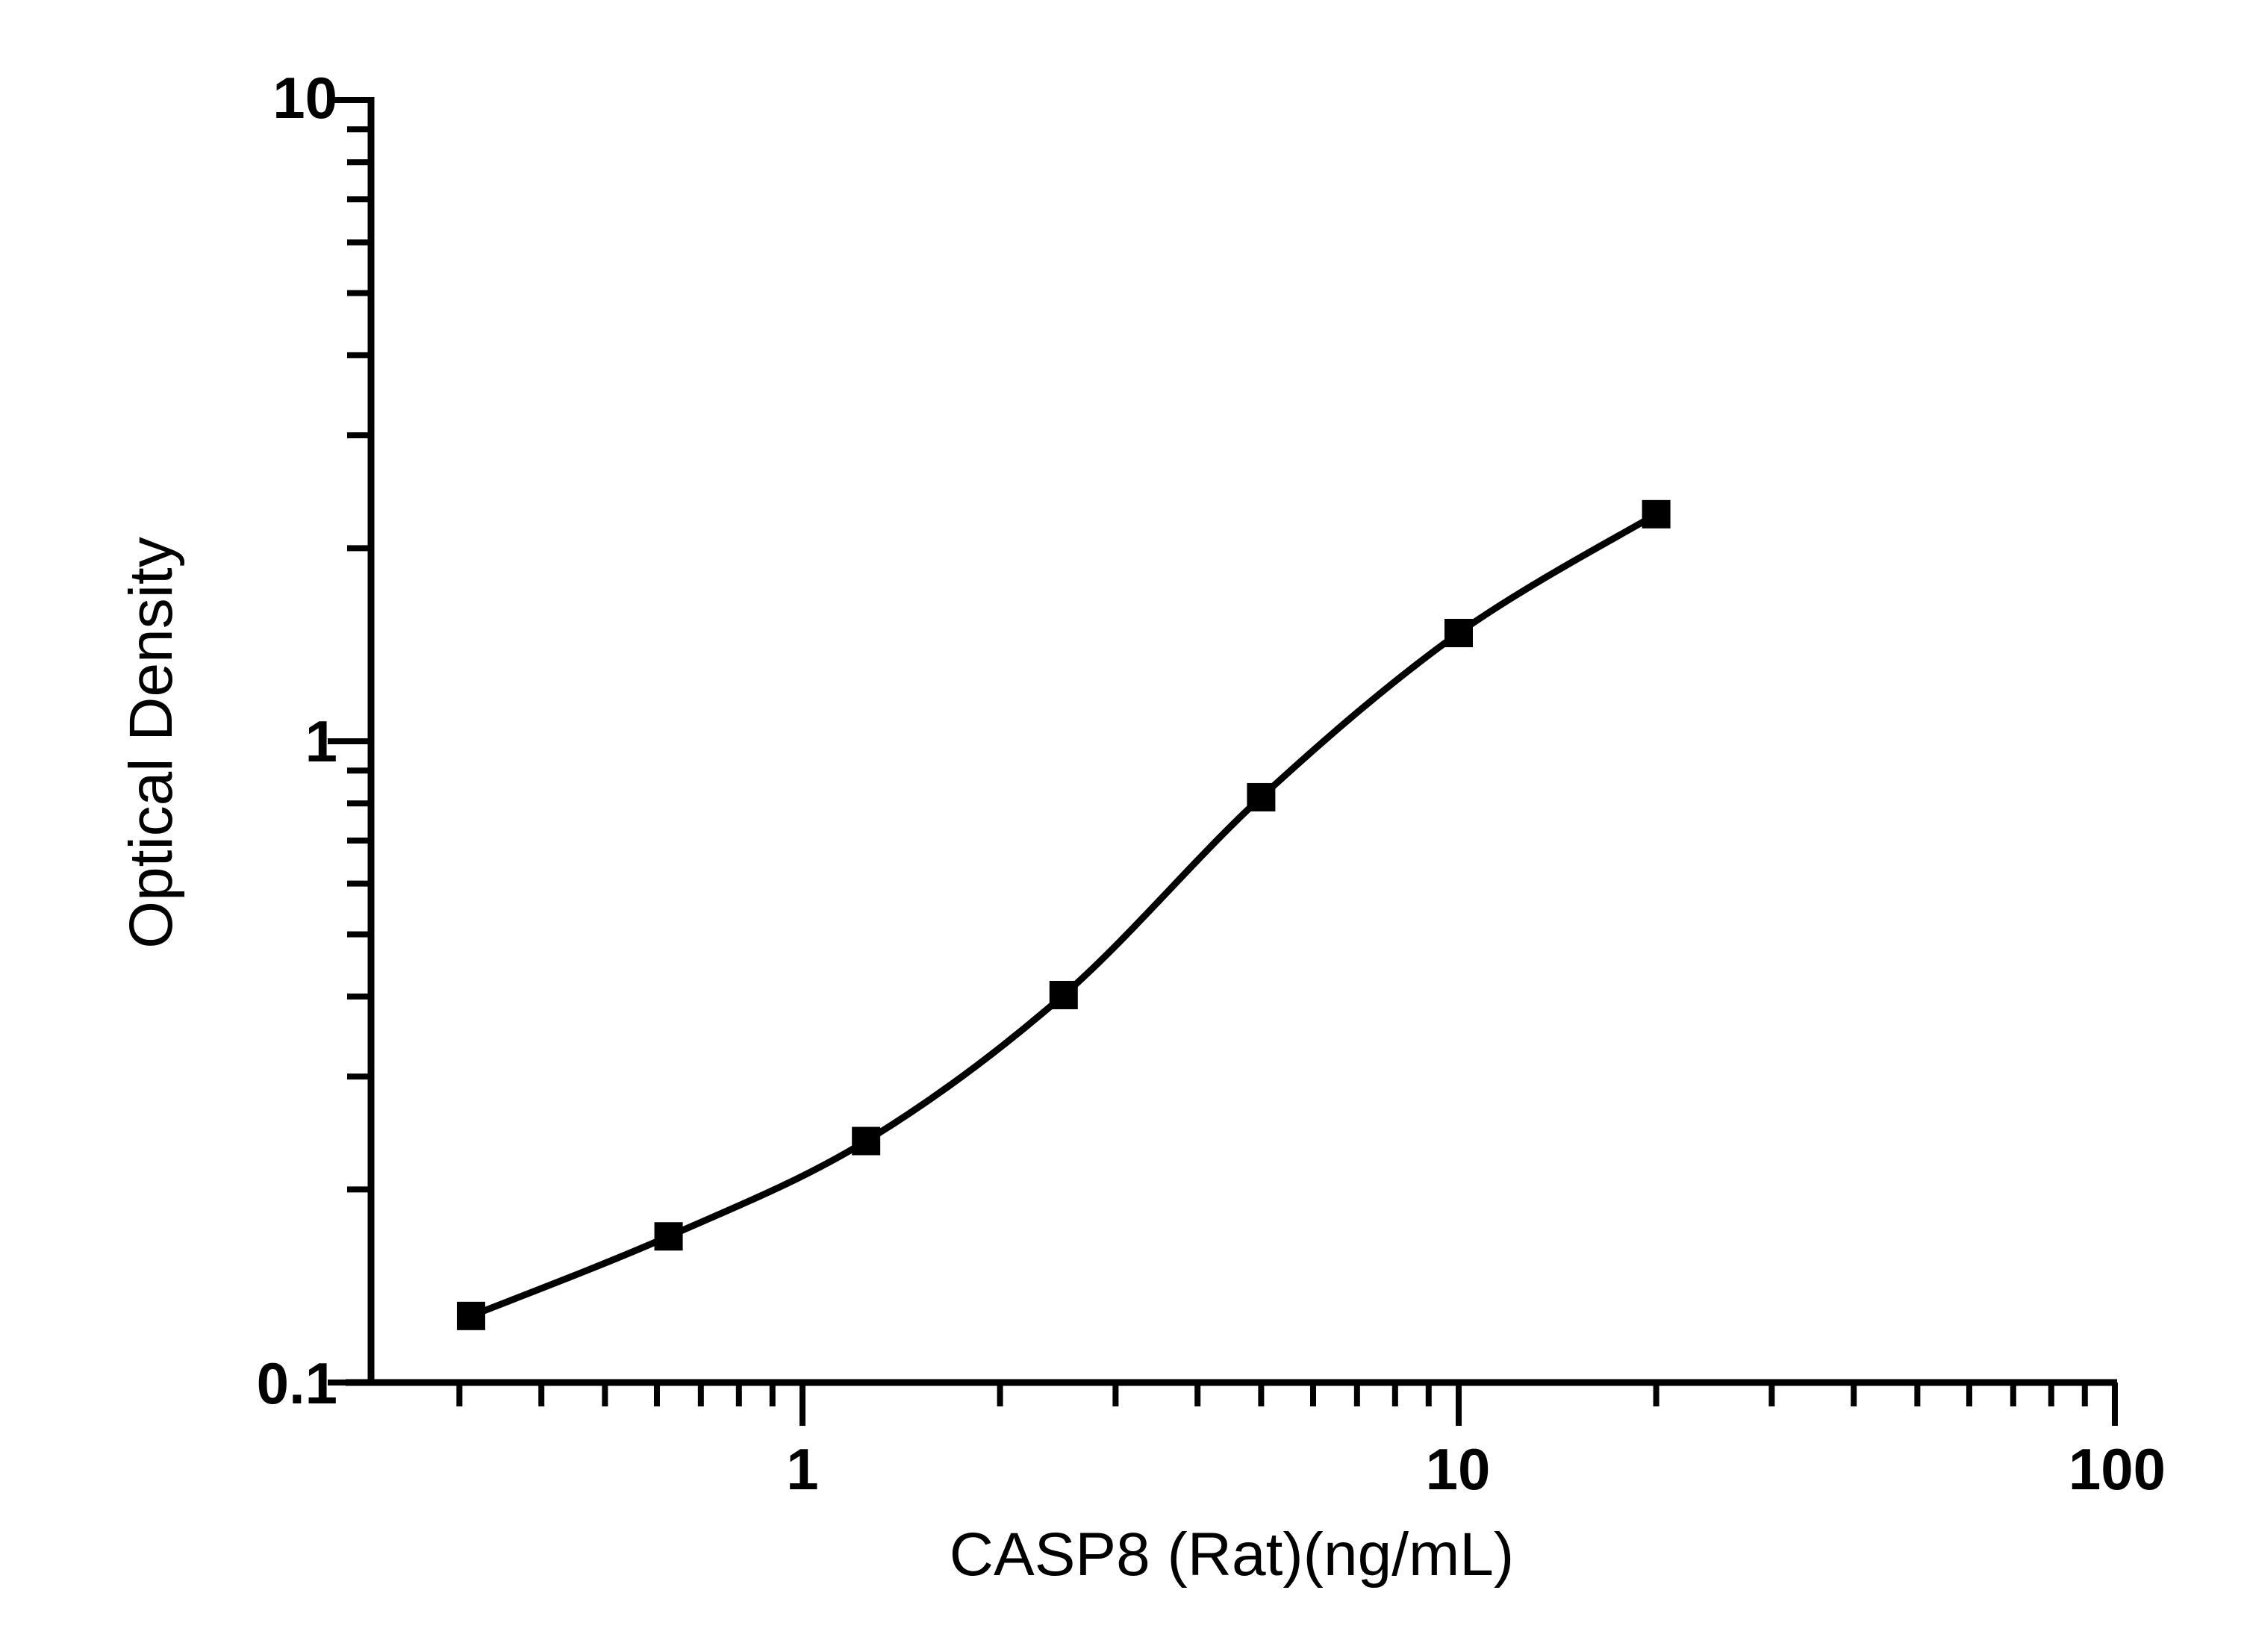  Describe the element at coordinates (802, 1469) in the screenshot. I see `x-tick-label-1: 1` at that location.